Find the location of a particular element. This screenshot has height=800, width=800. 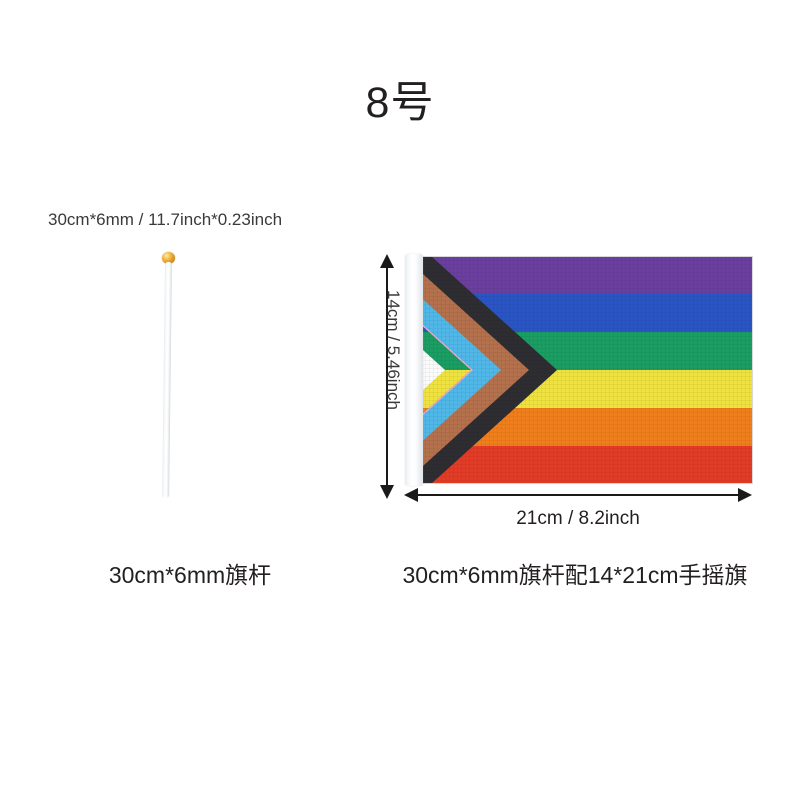

dimension-line-vertical is located at coordinates (387, 376).